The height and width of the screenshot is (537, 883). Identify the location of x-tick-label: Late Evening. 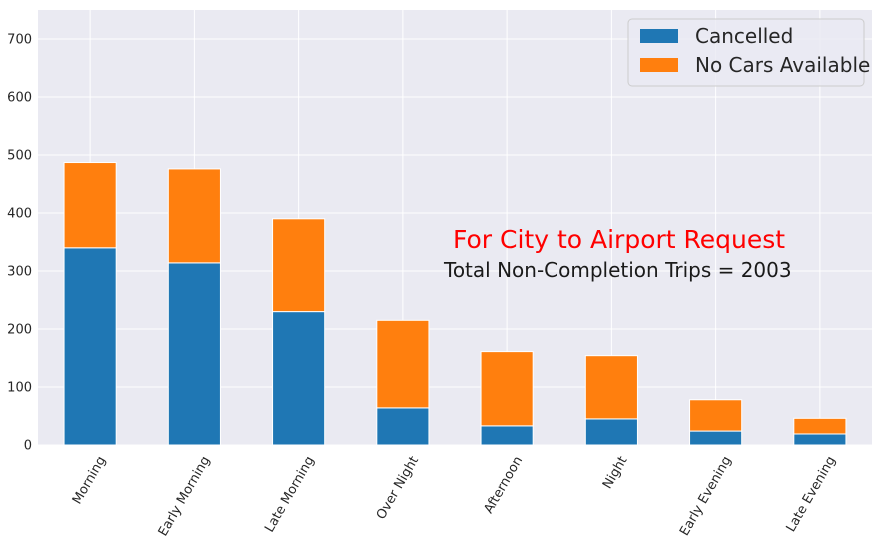
(811, 494).